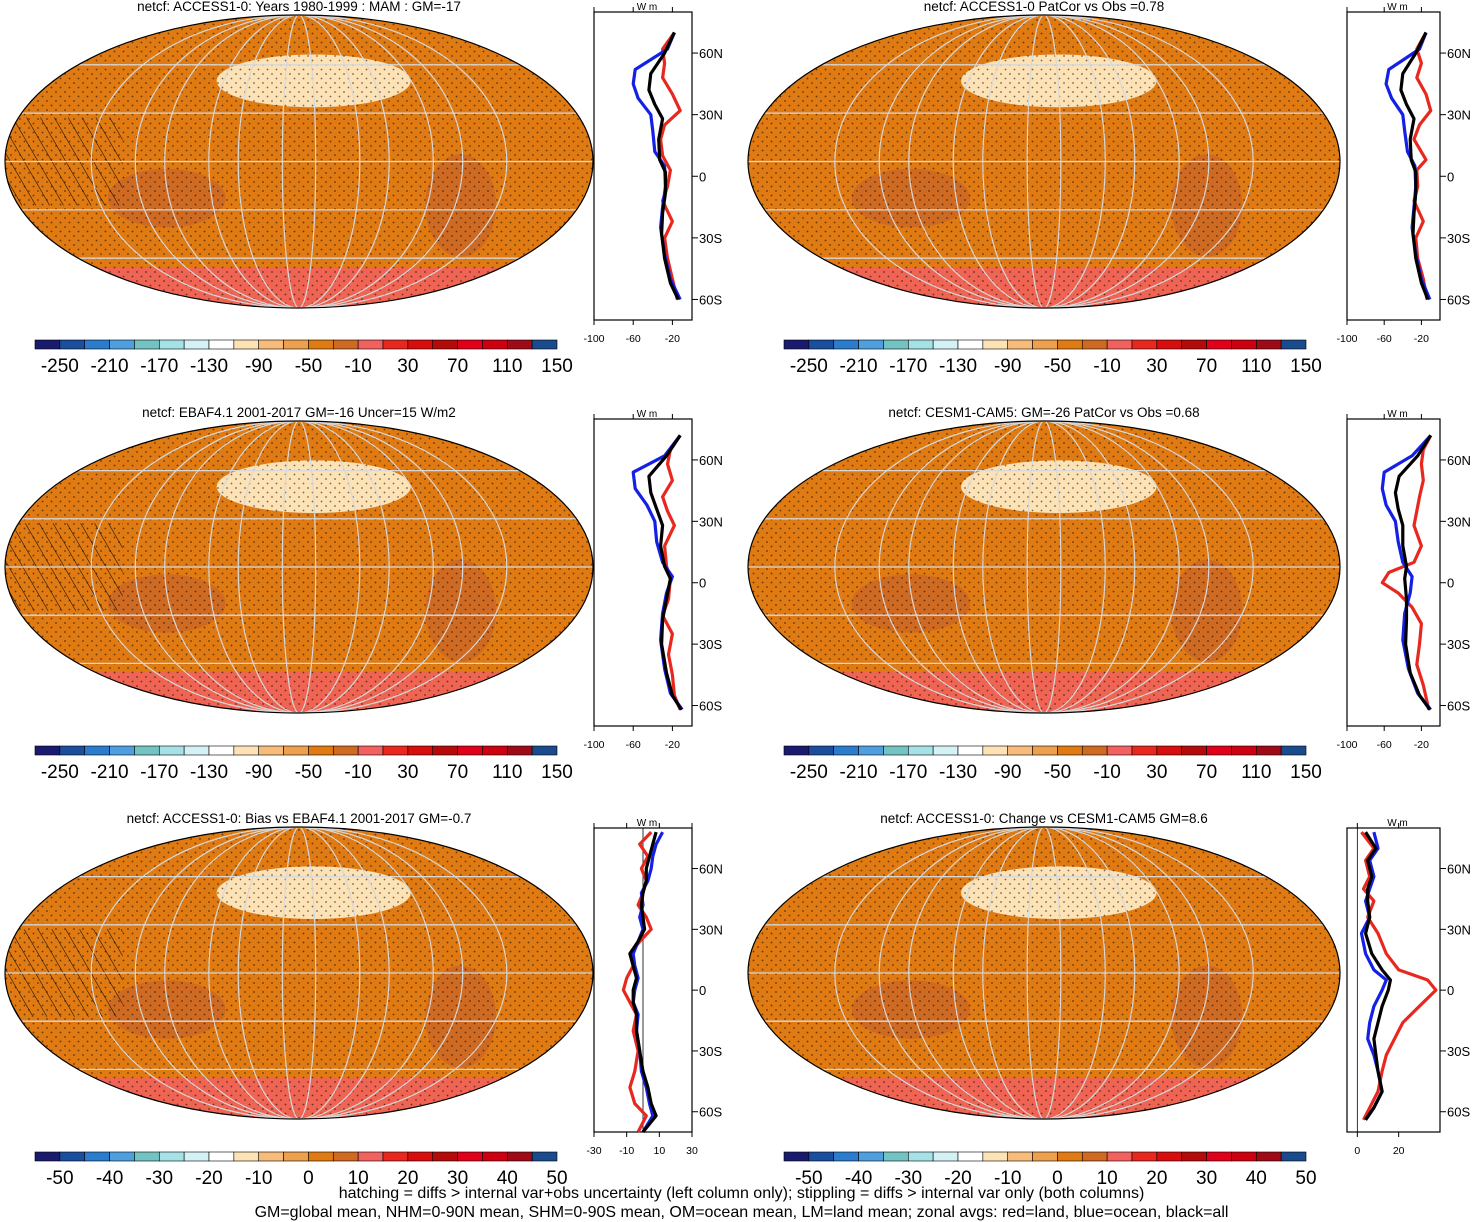 The height and width of the screenshot is (1222, 1483). What do you see at coordinates (1413, 572) in the screenshot?
I see `zonal-series-all` at bounding box center [1413, 572].